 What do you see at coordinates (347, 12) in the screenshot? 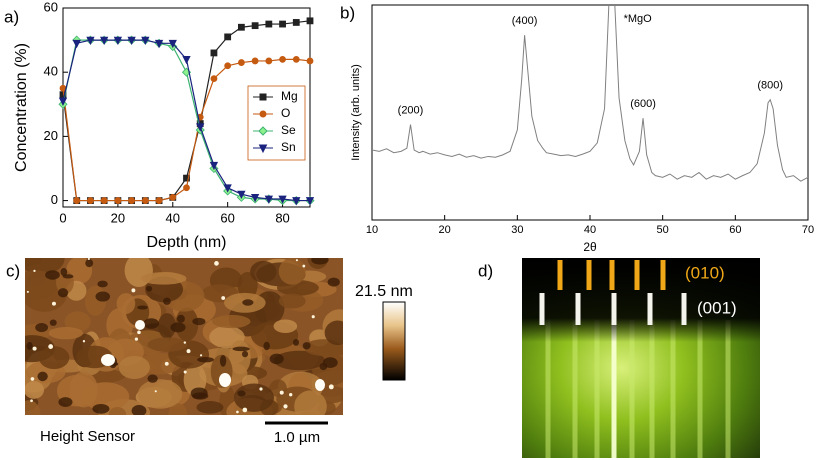
I see `panel-label: b)` at bounding box center [347, 12].